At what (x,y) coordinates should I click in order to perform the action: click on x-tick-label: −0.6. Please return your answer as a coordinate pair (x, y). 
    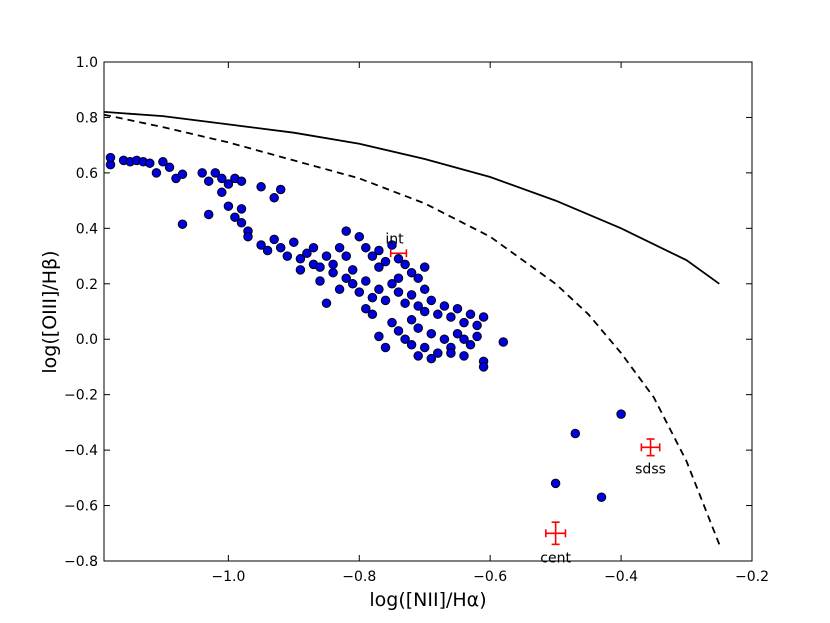
    Looking at the image, I should click on (490, 577).